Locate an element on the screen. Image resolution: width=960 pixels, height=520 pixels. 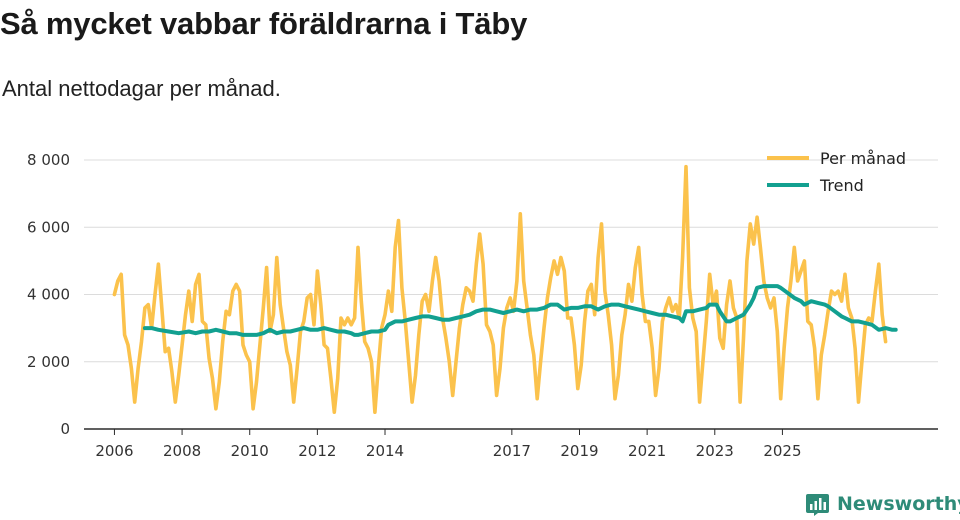
newsworthy-logo: Newsworthy is located at coordinates (882, 504).